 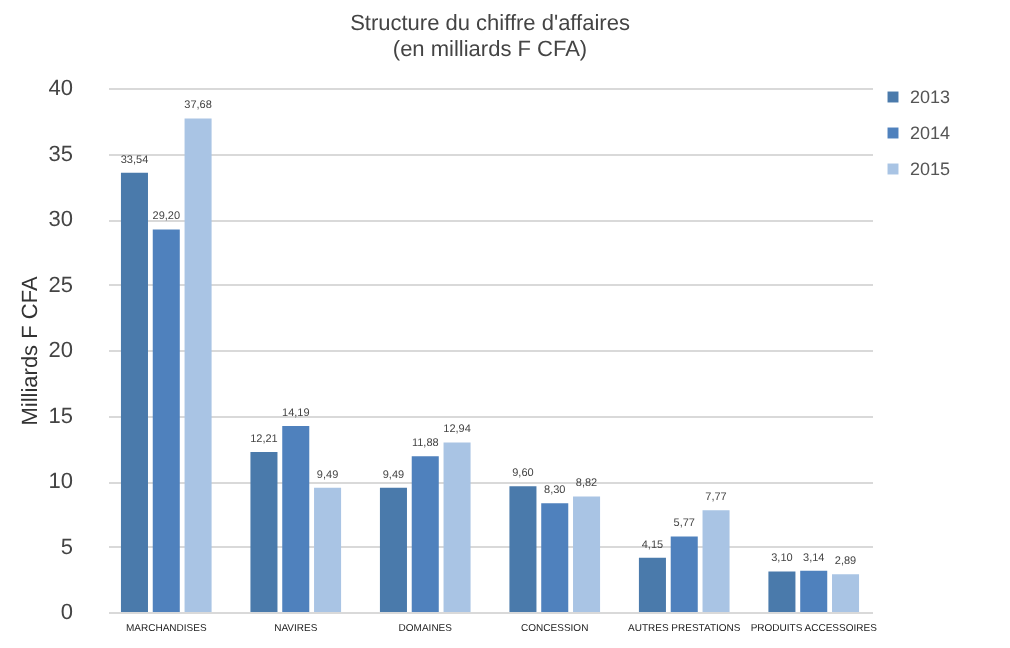 I want to click on y-tick-label: 15, so click(x=60, y=416).